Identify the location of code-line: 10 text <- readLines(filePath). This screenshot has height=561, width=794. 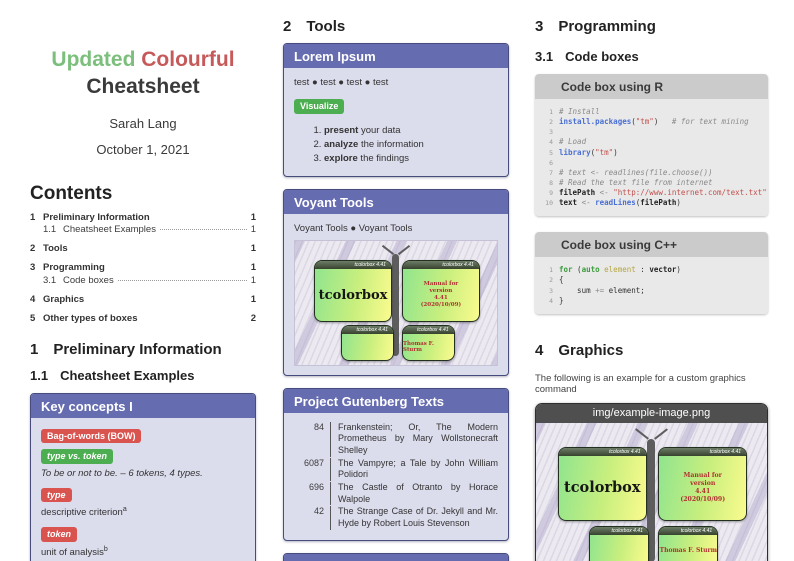
(613, 203).